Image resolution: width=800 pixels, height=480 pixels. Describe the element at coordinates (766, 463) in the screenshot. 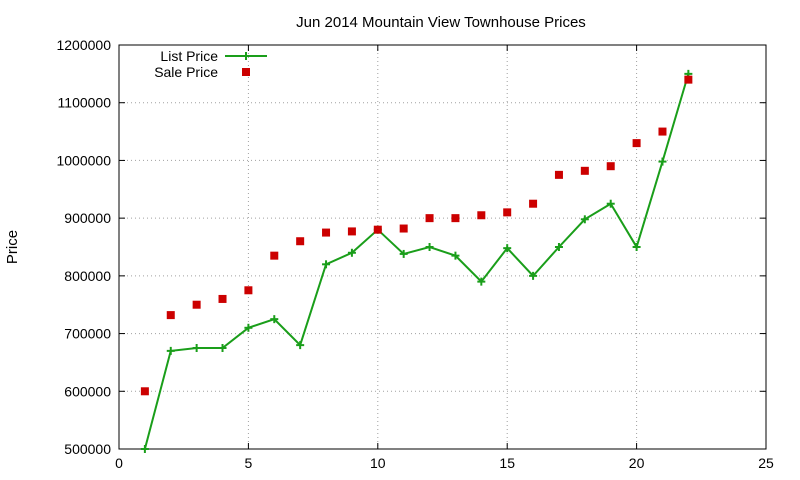

I see `x-tick-label: 25` at that location.